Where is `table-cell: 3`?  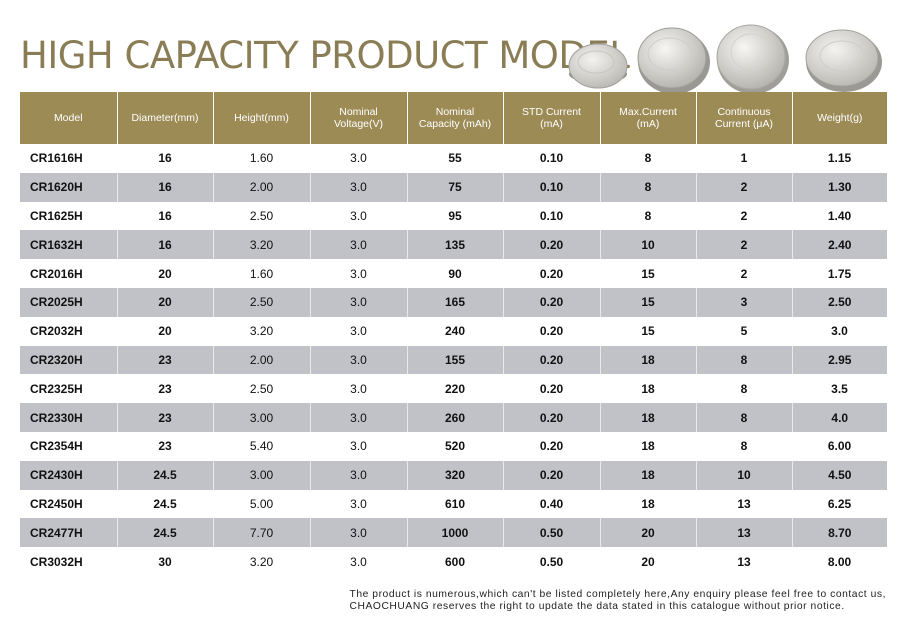 table-cell: 3 is located at coordinates (743, 302).